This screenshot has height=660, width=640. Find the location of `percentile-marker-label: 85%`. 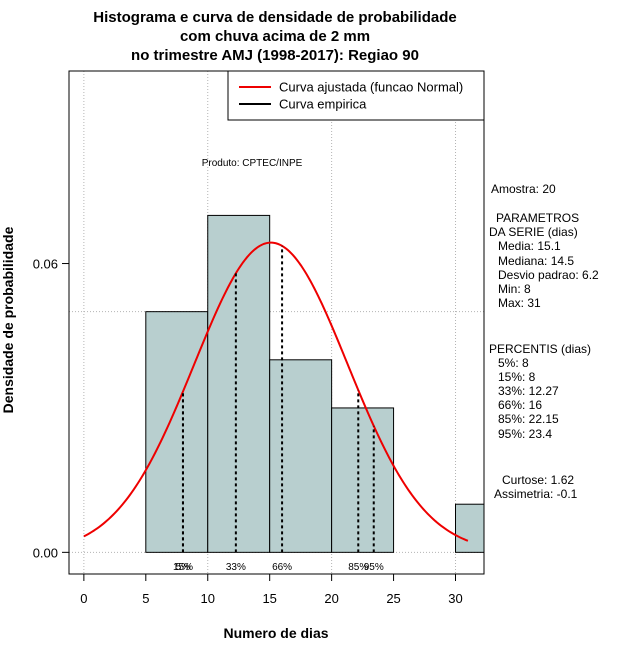

percentile-marker-label: 85% is located at coordinates (358, 567).